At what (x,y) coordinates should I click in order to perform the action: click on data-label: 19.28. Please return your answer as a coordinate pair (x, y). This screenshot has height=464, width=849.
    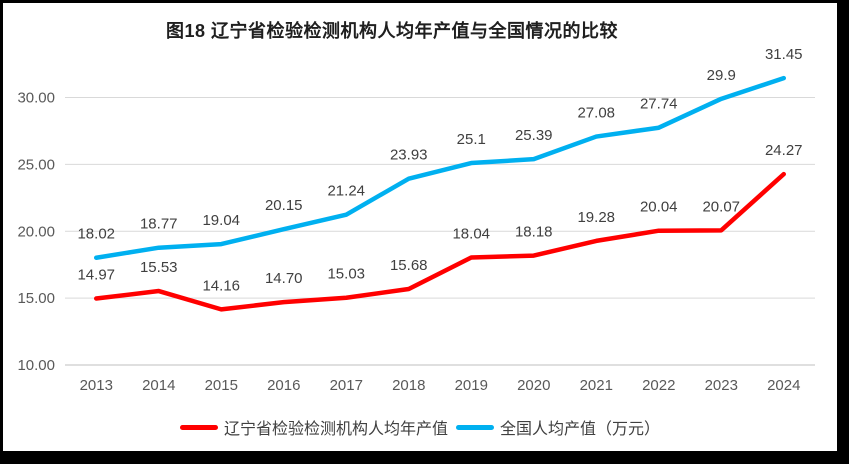
    Looking at the image, I should click on (596, 217).